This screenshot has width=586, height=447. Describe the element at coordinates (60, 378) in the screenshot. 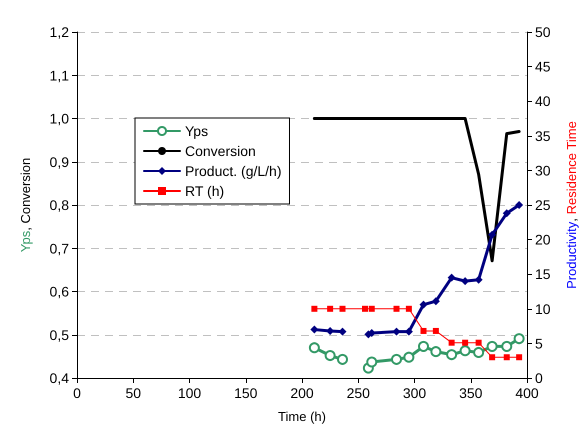

I see `y-tick-label: 0,4` at that location.